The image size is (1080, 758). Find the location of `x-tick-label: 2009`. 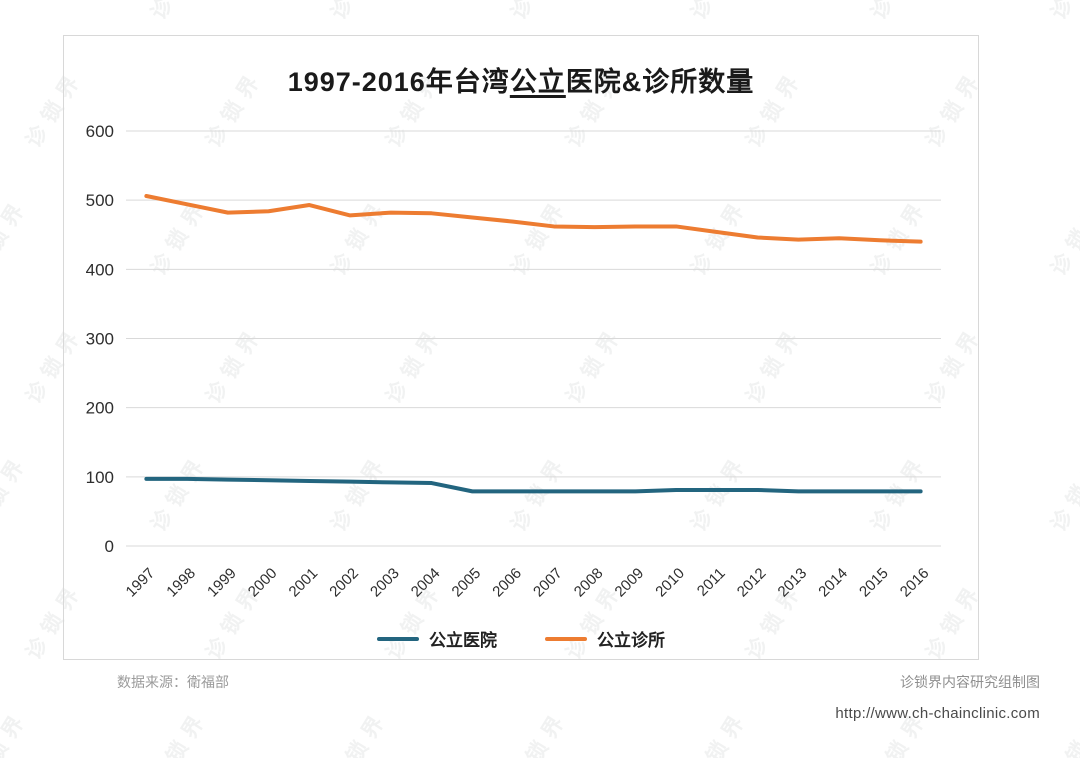

x-tick-label: 2009 is located at coordinates (630, 583).